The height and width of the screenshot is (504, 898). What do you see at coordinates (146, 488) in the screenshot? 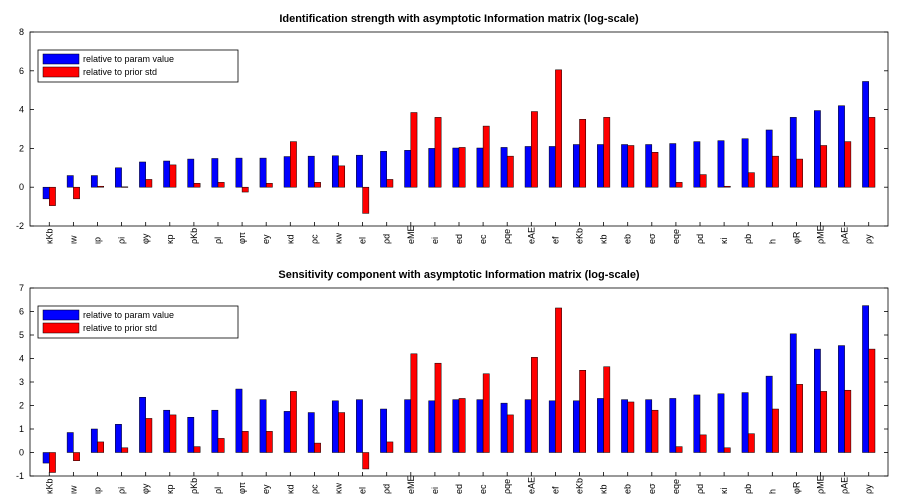
I see `x-tick-label: φy` at bounding box center [146, 488].